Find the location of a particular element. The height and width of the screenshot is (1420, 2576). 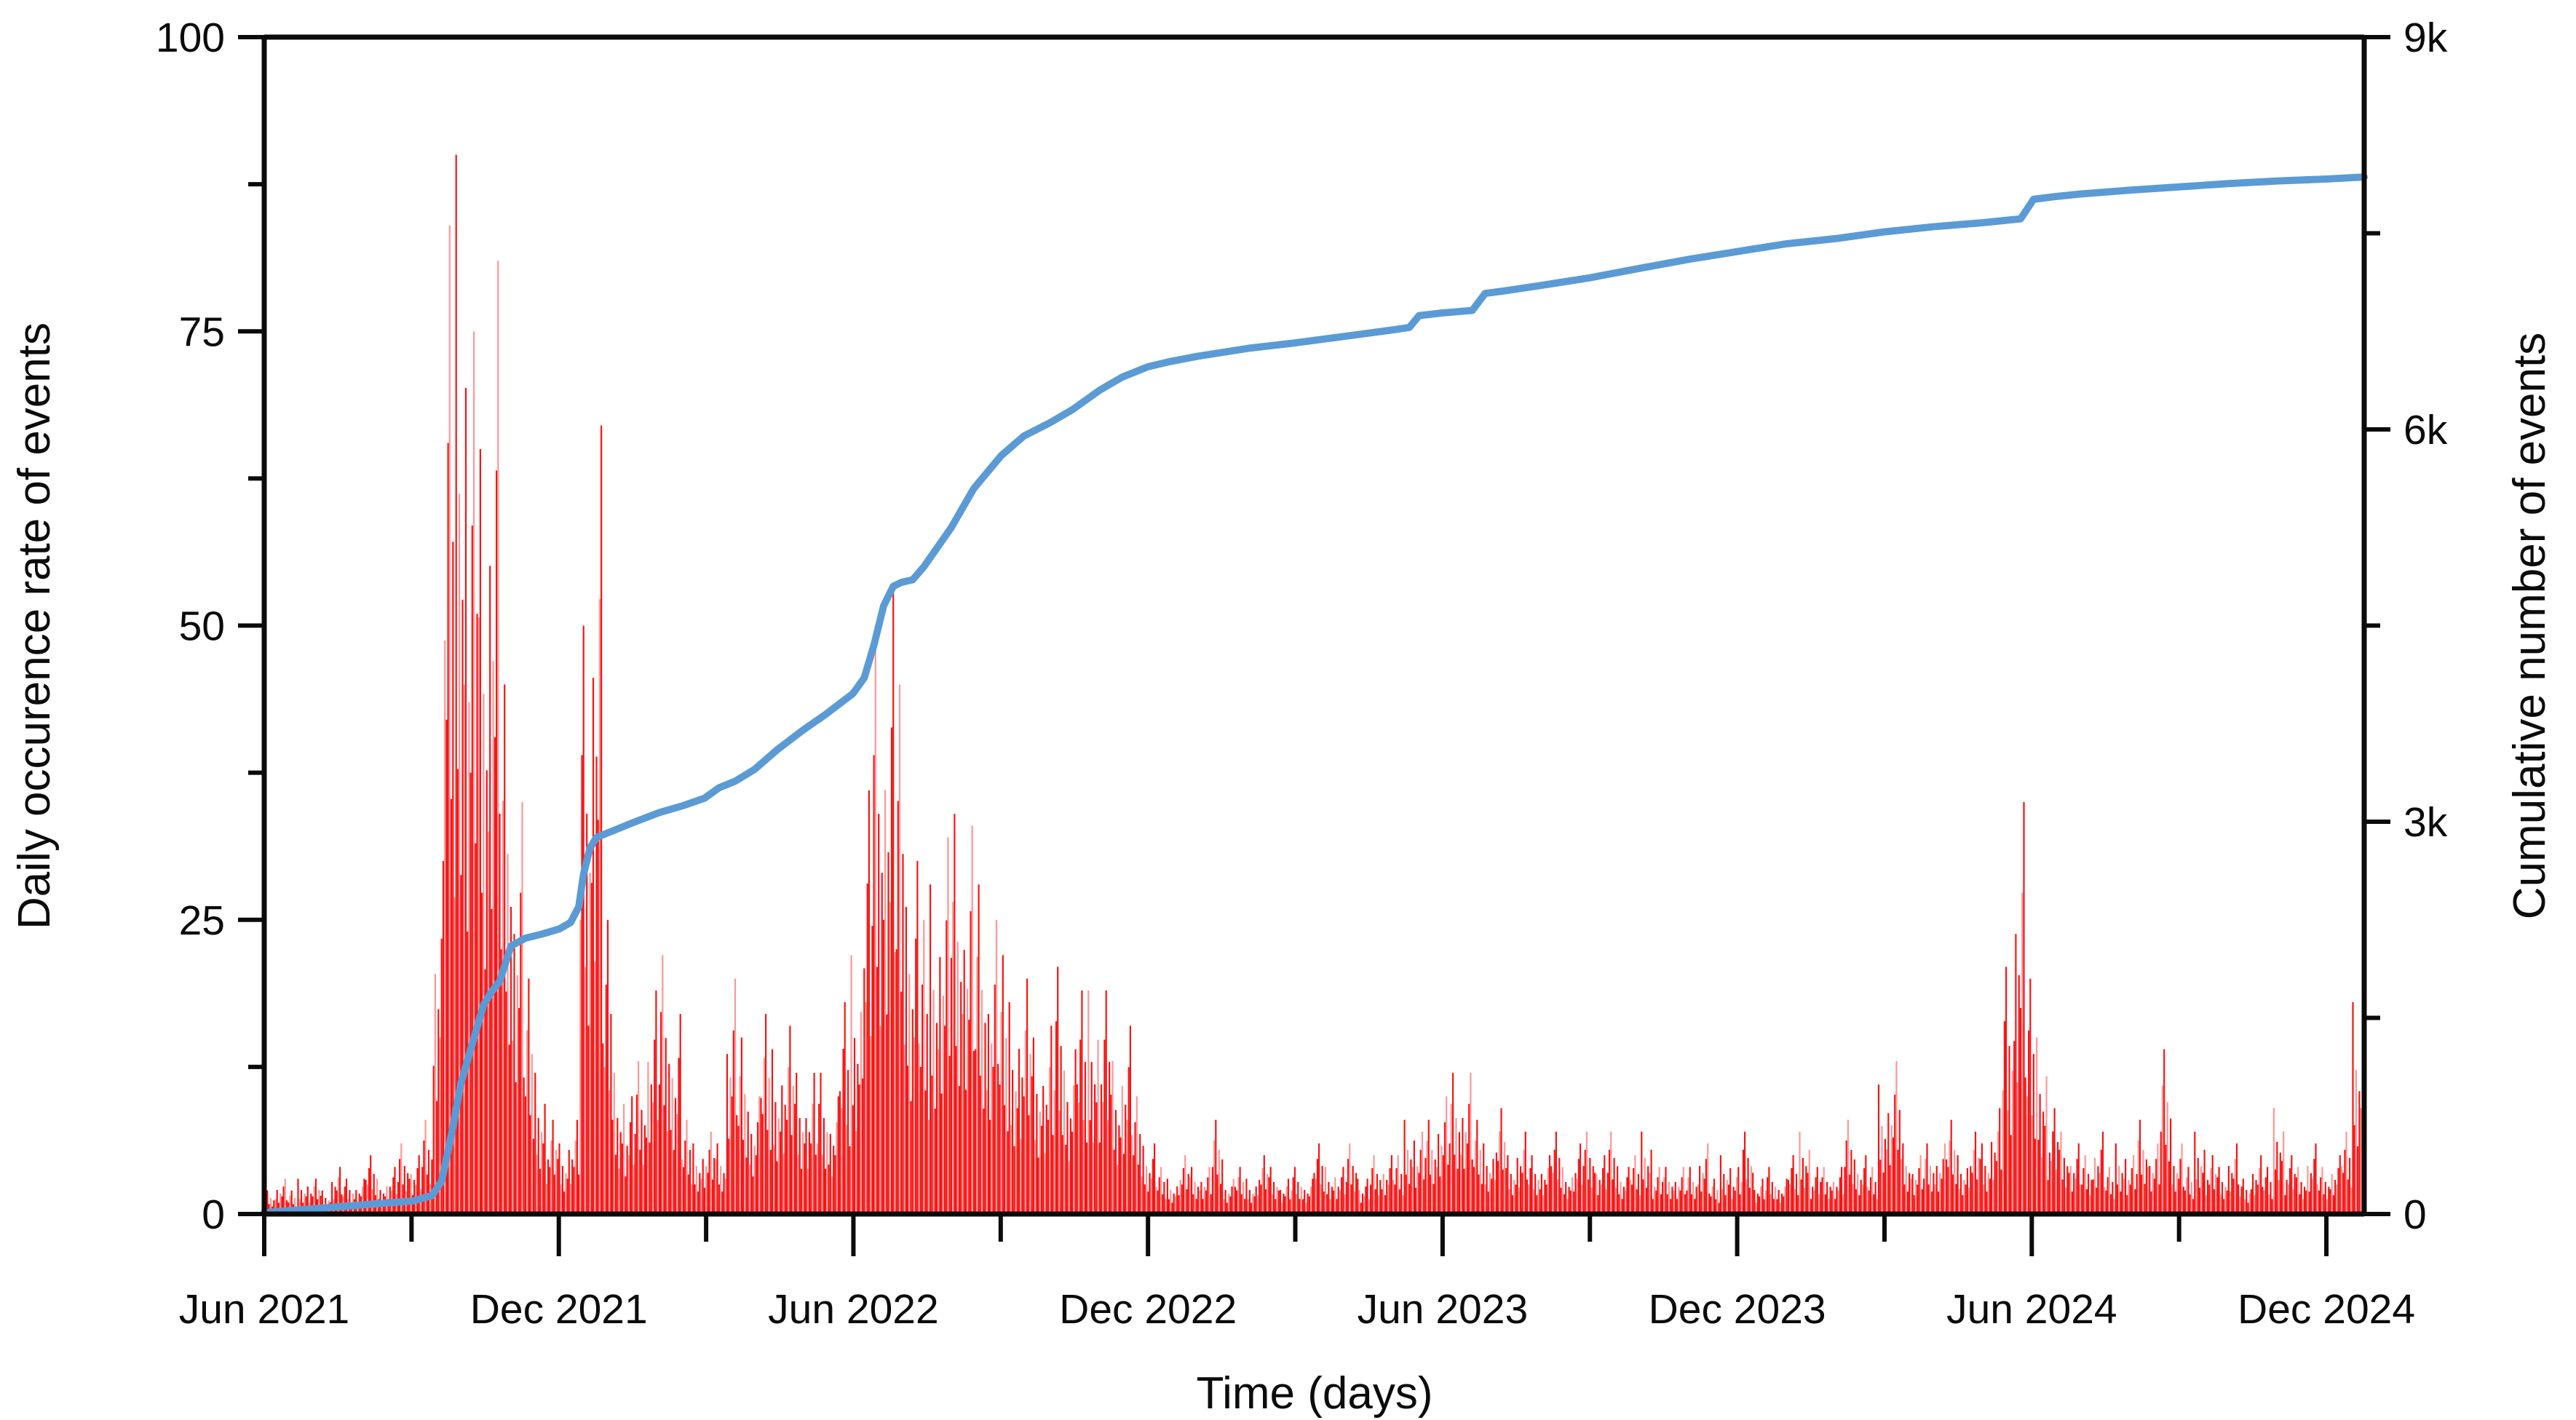

y-right-tick-label: 0 is located at coordinates (2415, 1214).